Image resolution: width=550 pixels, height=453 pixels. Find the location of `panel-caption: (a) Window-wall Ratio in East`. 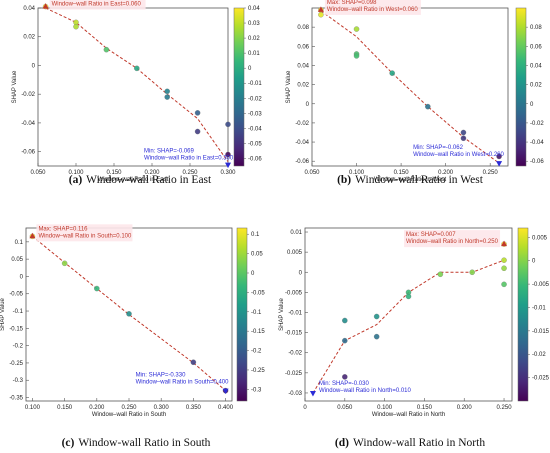

panel-caption: (a) Window-wall Ratio in East is located at coordinates (140, 180).